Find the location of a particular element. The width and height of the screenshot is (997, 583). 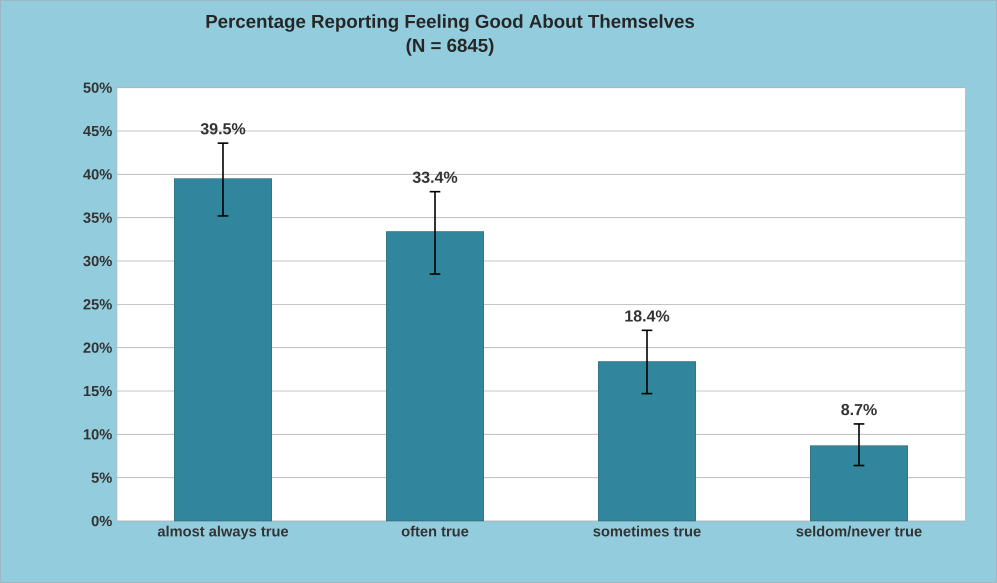

y-tick-label: 35% is located at coordinates (97, 217).